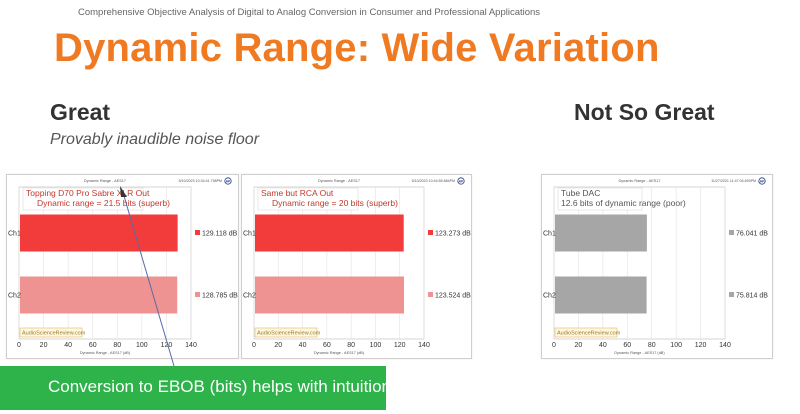 The width and height of the screenshot is (800, 414). I want to click on value-label: 123.524 dB, so click(453, 296).